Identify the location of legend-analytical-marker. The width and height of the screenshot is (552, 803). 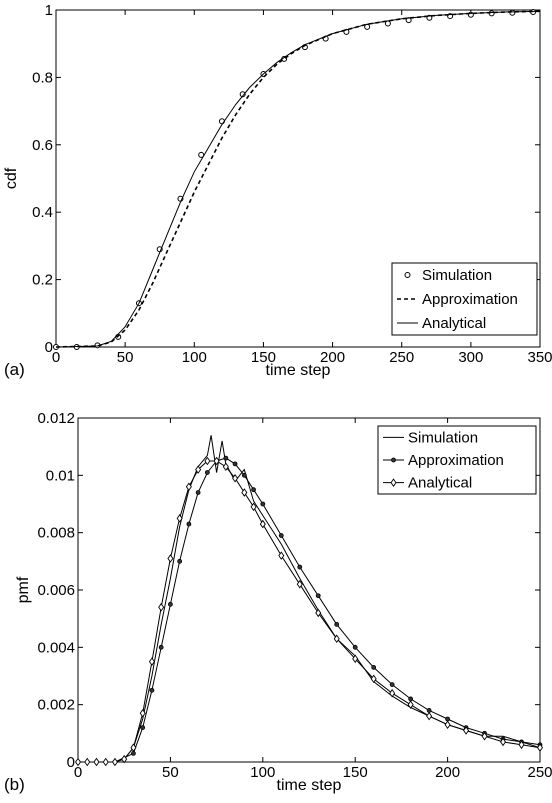
(393, 482).